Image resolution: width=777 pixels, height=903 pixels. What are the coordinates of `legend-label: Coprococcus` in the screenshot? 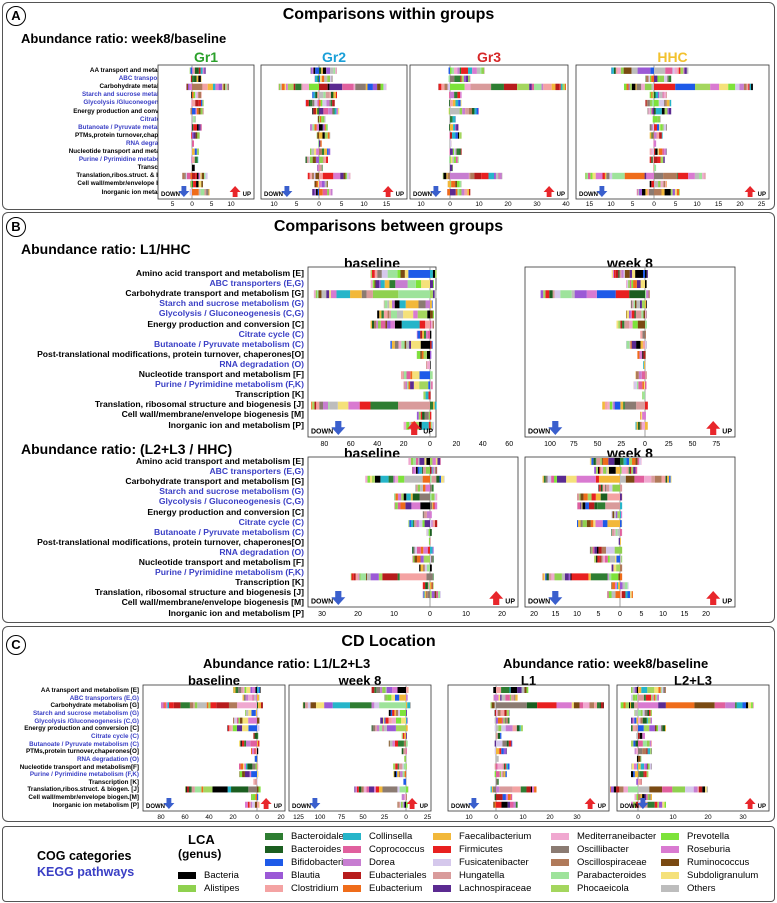 It's located at (397, 849).